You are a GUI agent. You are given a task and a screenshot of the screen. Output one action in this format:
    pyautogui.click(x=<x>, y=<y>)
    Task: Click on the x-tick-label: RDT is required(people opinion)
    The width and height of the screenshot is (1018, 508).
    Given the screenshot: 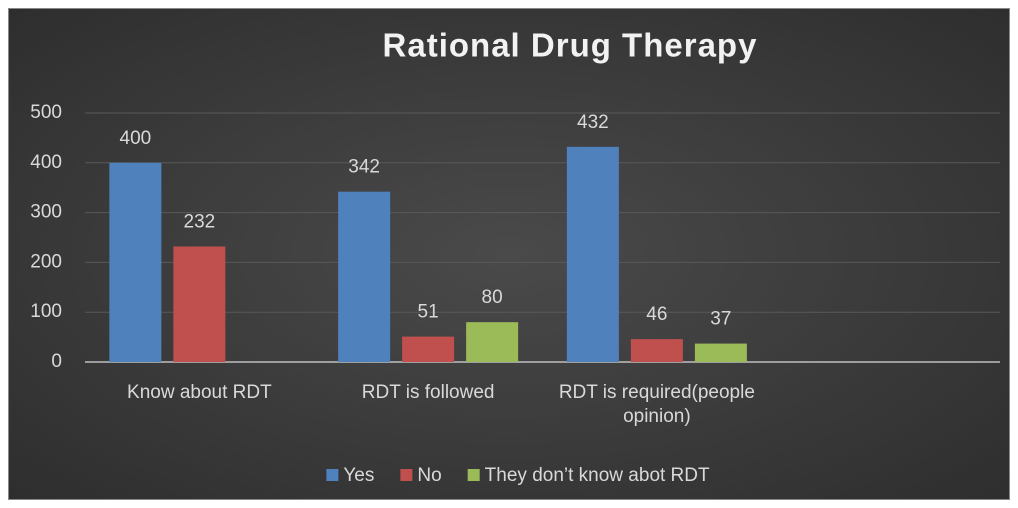 What is the action you would take?
    pyautogui.click(x=656, y=404)
    